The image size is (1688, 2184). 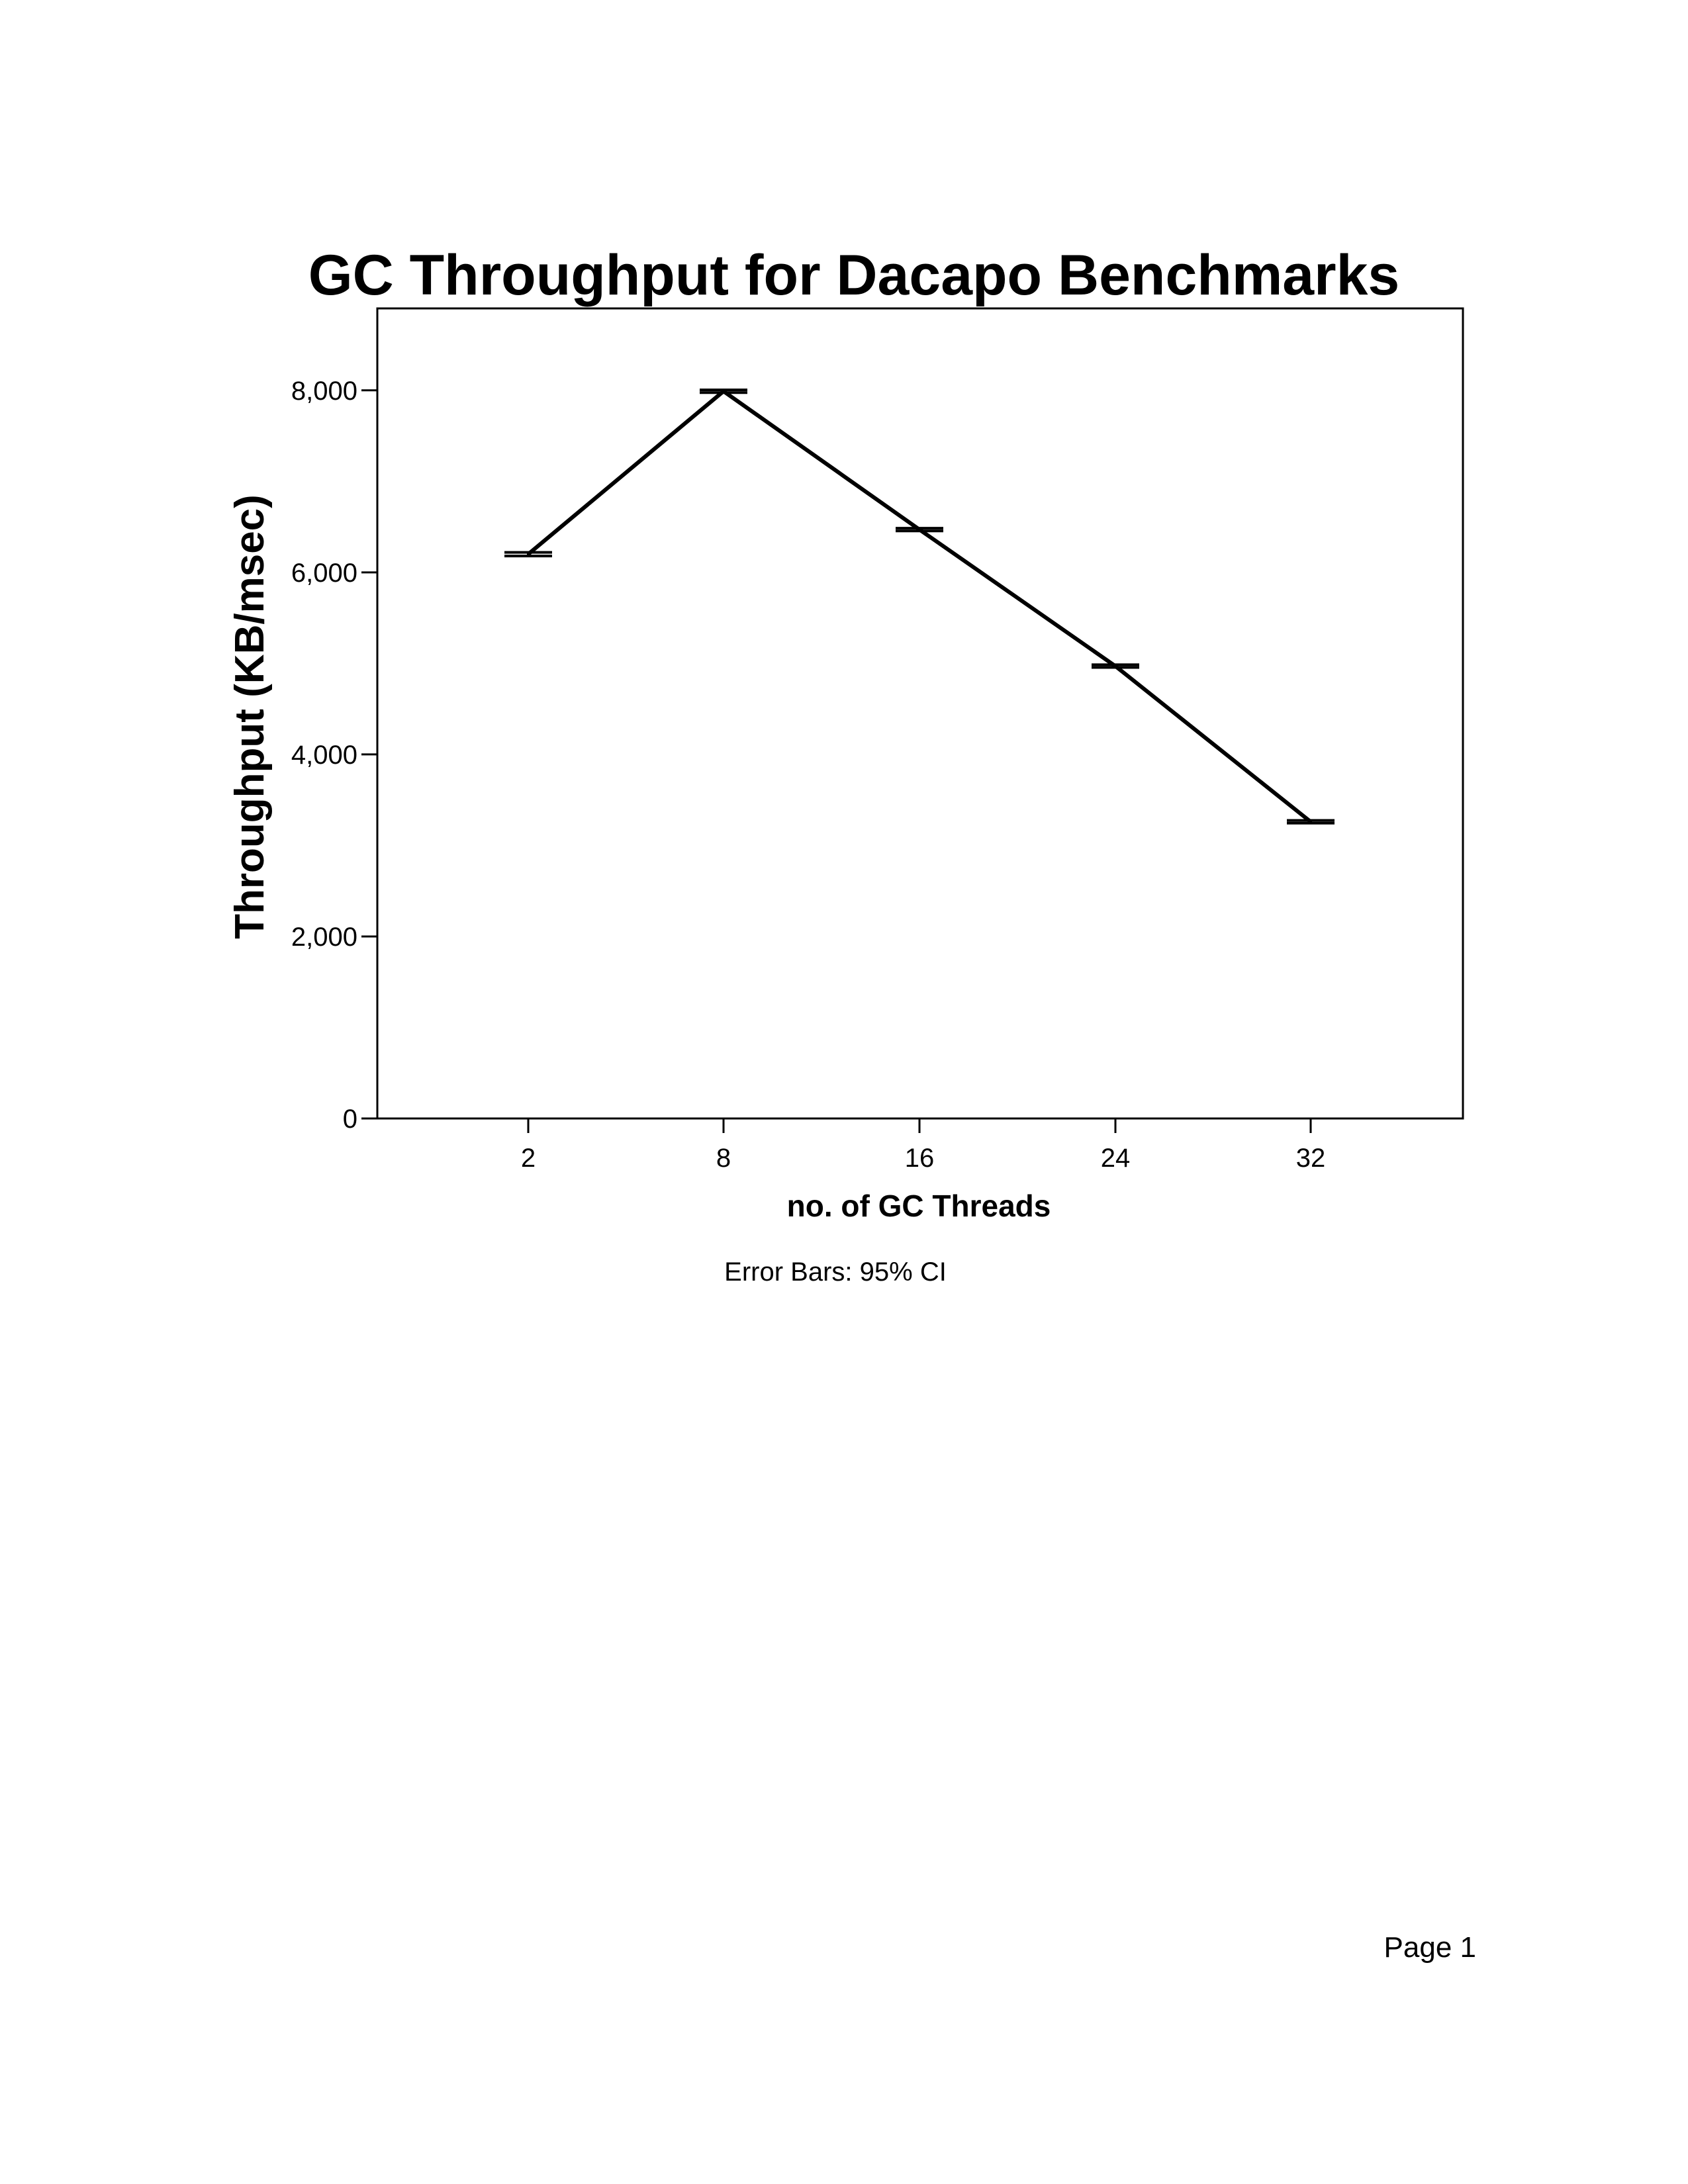 I want to click on y-axis-label: Throughput (KB/msec), so click(x=250, y=717).